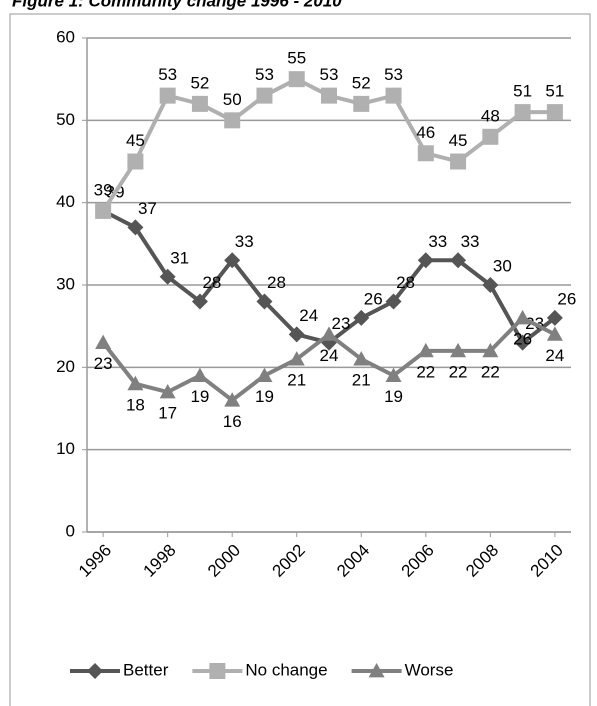  I want to click on x-tick-label: 2006, so click(418, 561).